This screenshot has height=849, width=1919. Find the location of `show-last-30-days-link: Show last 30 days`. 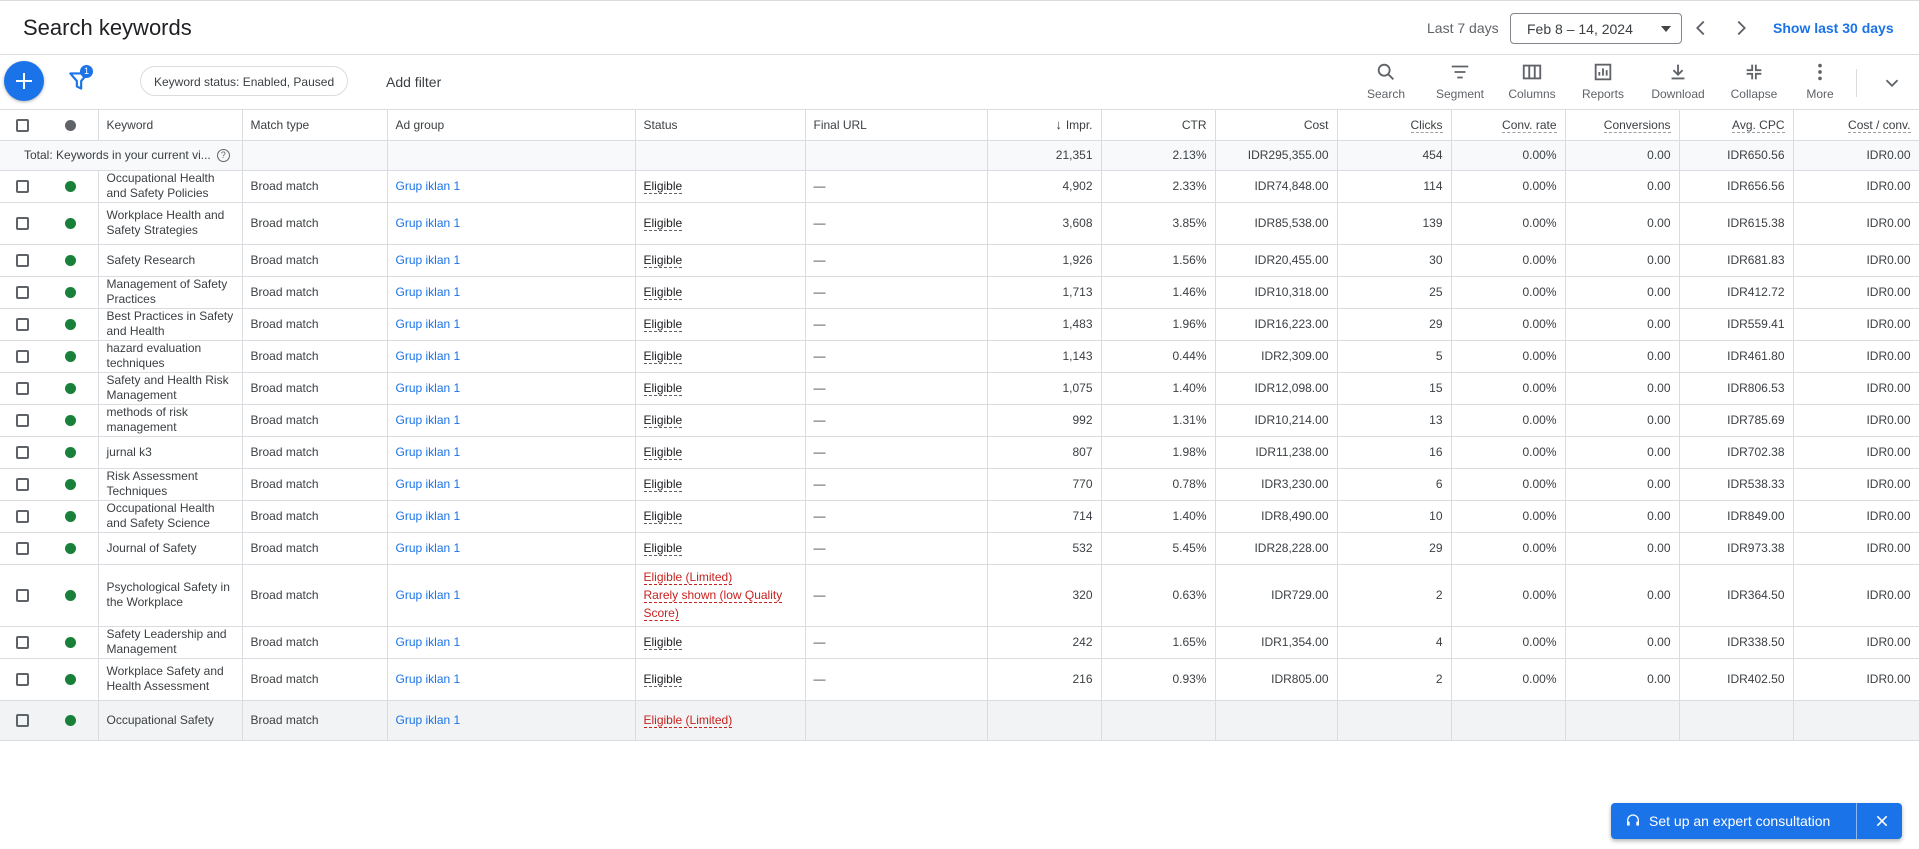

show-last-30-days-link: Show last 30 days is located at coordinates (1833, 28).